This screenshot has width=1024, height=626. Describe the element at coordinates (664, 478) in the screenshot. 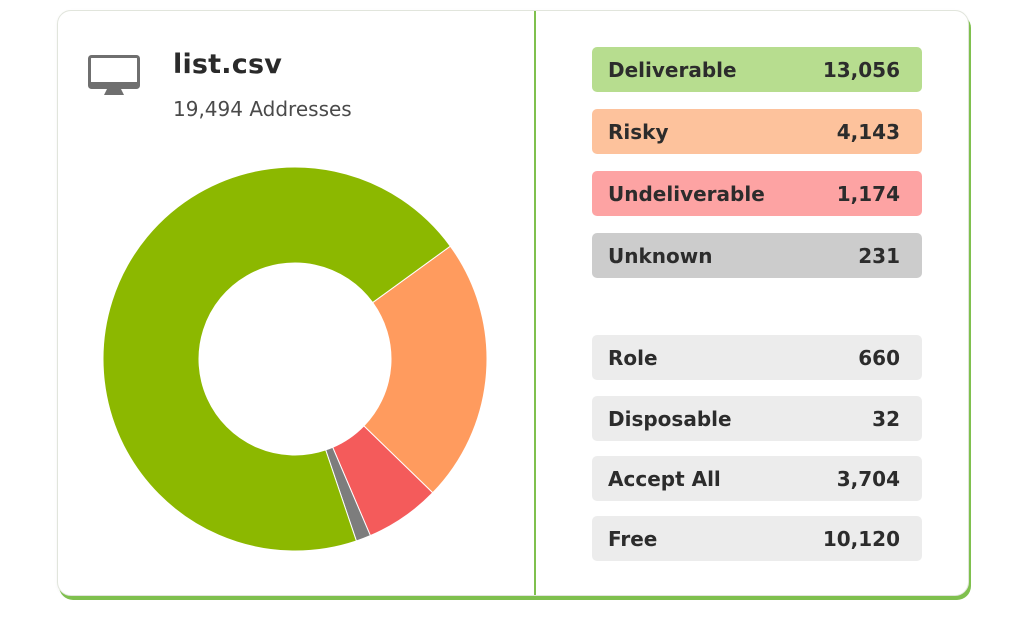

I see `stat-label: Accept All` at that location.